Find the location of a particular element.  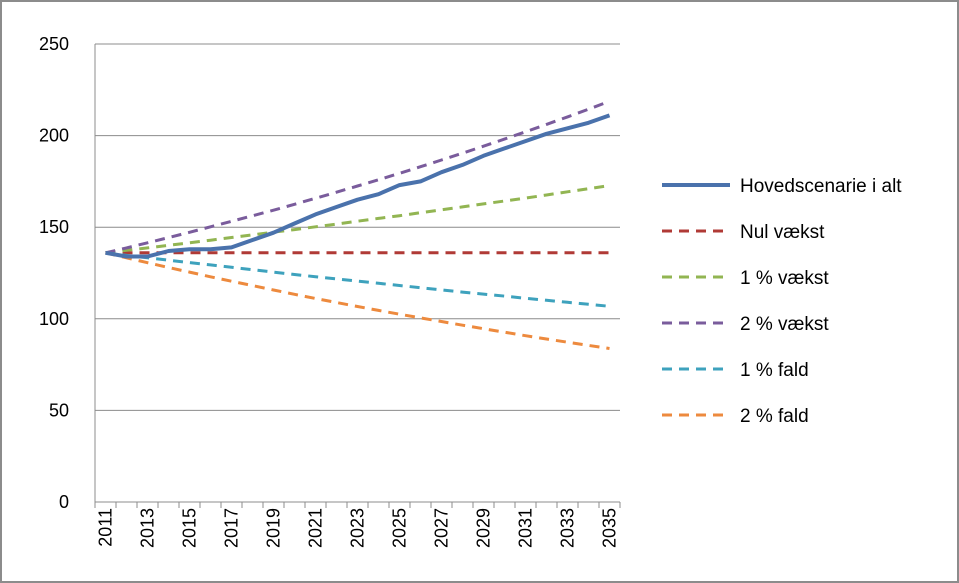

y-tick-label: 250 is located at coordinates (54, 44).